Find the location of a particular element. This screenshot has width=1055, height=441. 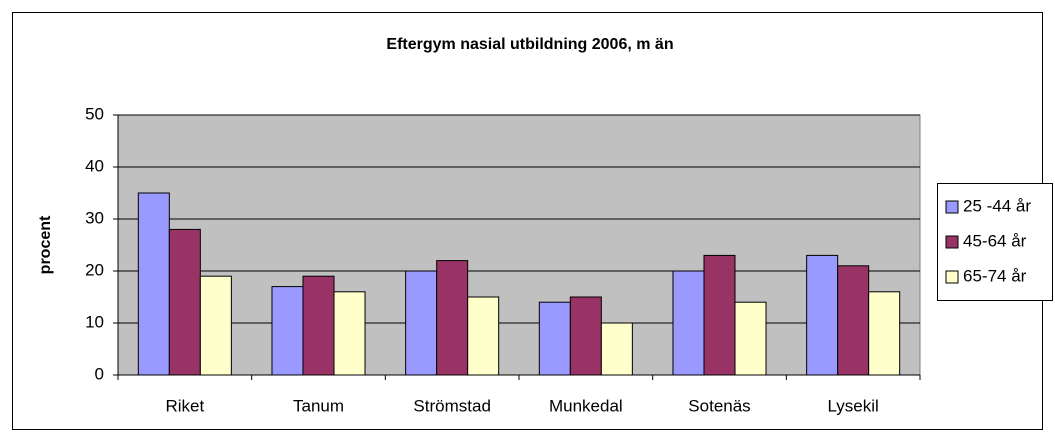

x-tick-label: Sotenäs is located at coordinates (719, 405).